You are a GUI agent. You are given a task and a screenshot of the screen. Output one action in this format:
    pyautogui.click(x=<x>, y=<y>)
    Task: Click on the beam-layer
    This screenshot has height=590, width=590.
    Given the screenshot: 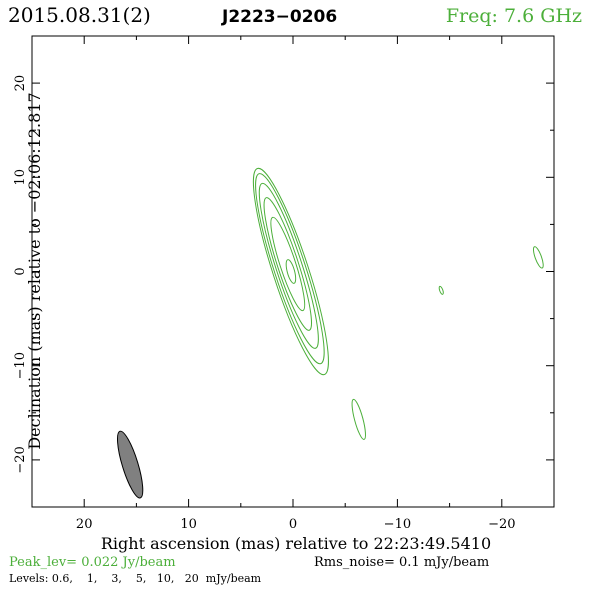 What is the action you would take?
    pyautogui.click(x=130, y=464)
    